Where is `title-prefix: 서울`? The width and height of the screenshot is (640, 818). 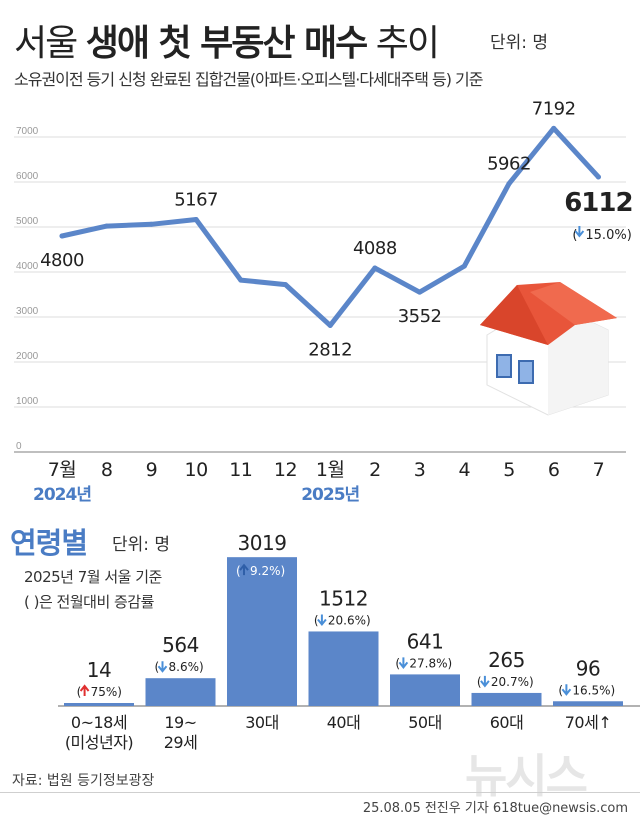 title-prefix: 서울 is located at coordinates (46, 43).